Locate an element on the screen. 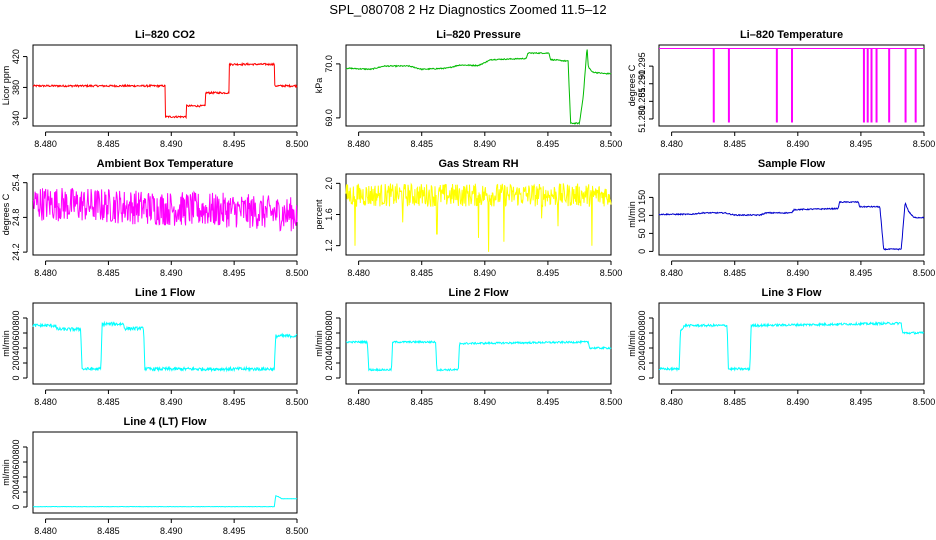  y-tick-label: 2.0 is located at coordinates (329, 183).